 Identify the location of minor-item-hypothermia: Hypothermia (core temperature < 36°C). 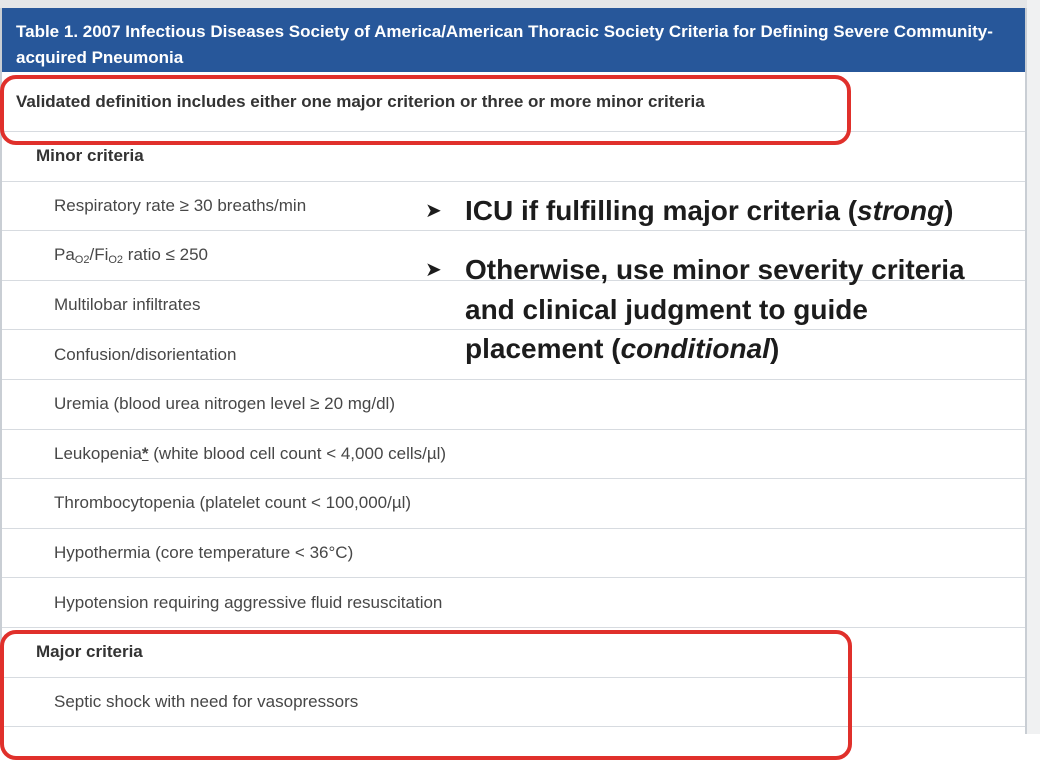
(513, 554).